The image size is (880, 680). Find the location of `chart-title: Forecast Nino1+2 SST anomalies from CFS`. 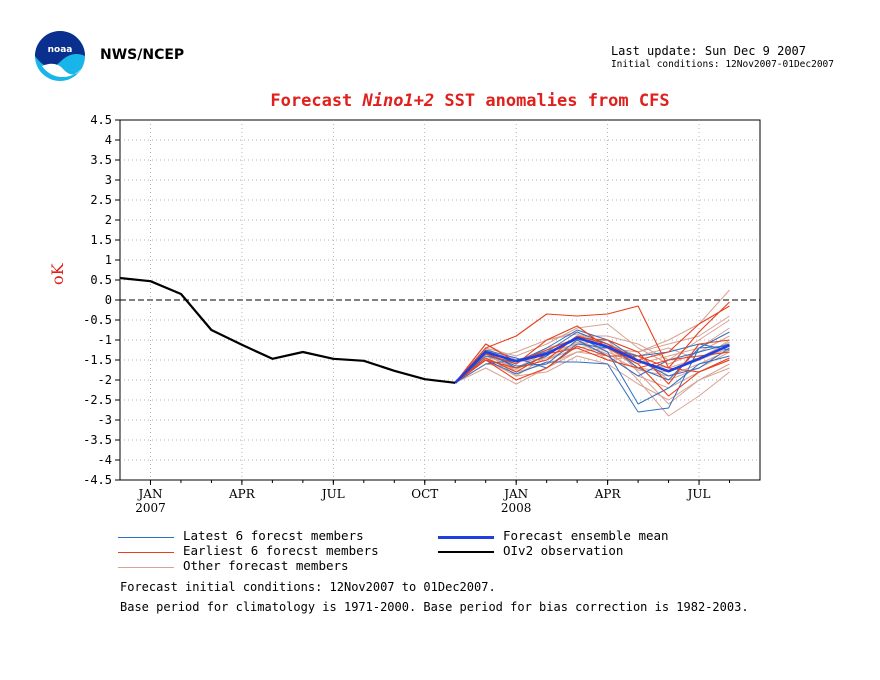

chart-title: Forecast Nino1+2 SST anomalies from CFS is located at coordinates (440, 101).